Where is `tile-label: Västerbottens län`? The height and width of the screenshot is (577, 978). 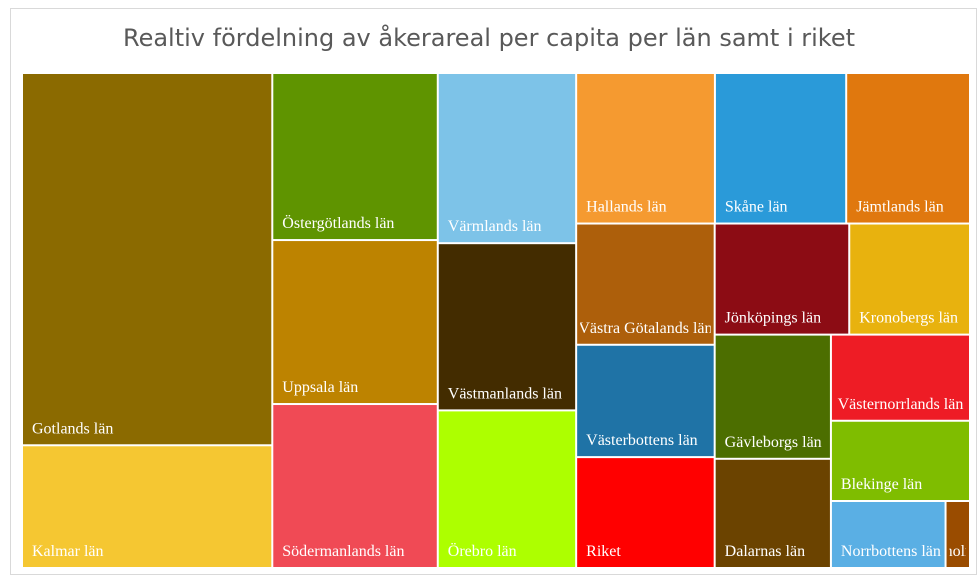 tile-label: Västerbottens län is located at coordinates (642, 440).